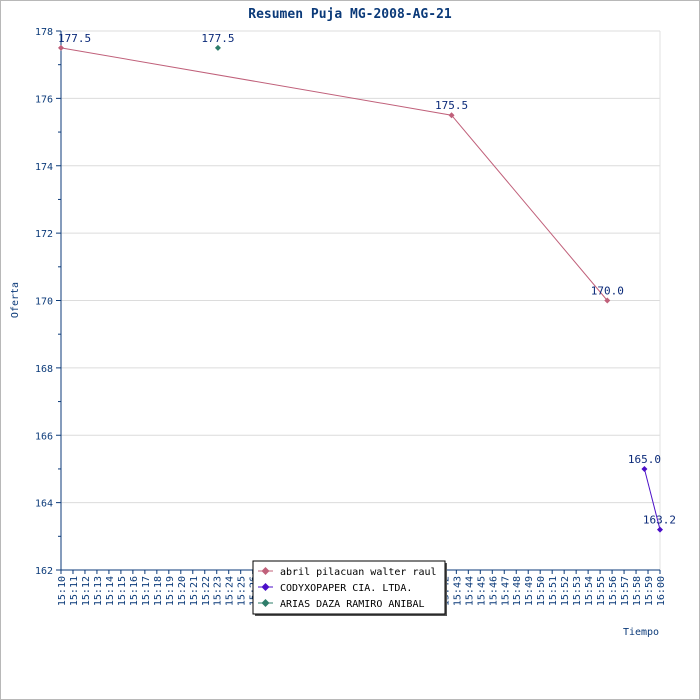  Describe the element at coordinates (15, 300) in the screenshot. I see `y-axis-label: Oferta` at that location.